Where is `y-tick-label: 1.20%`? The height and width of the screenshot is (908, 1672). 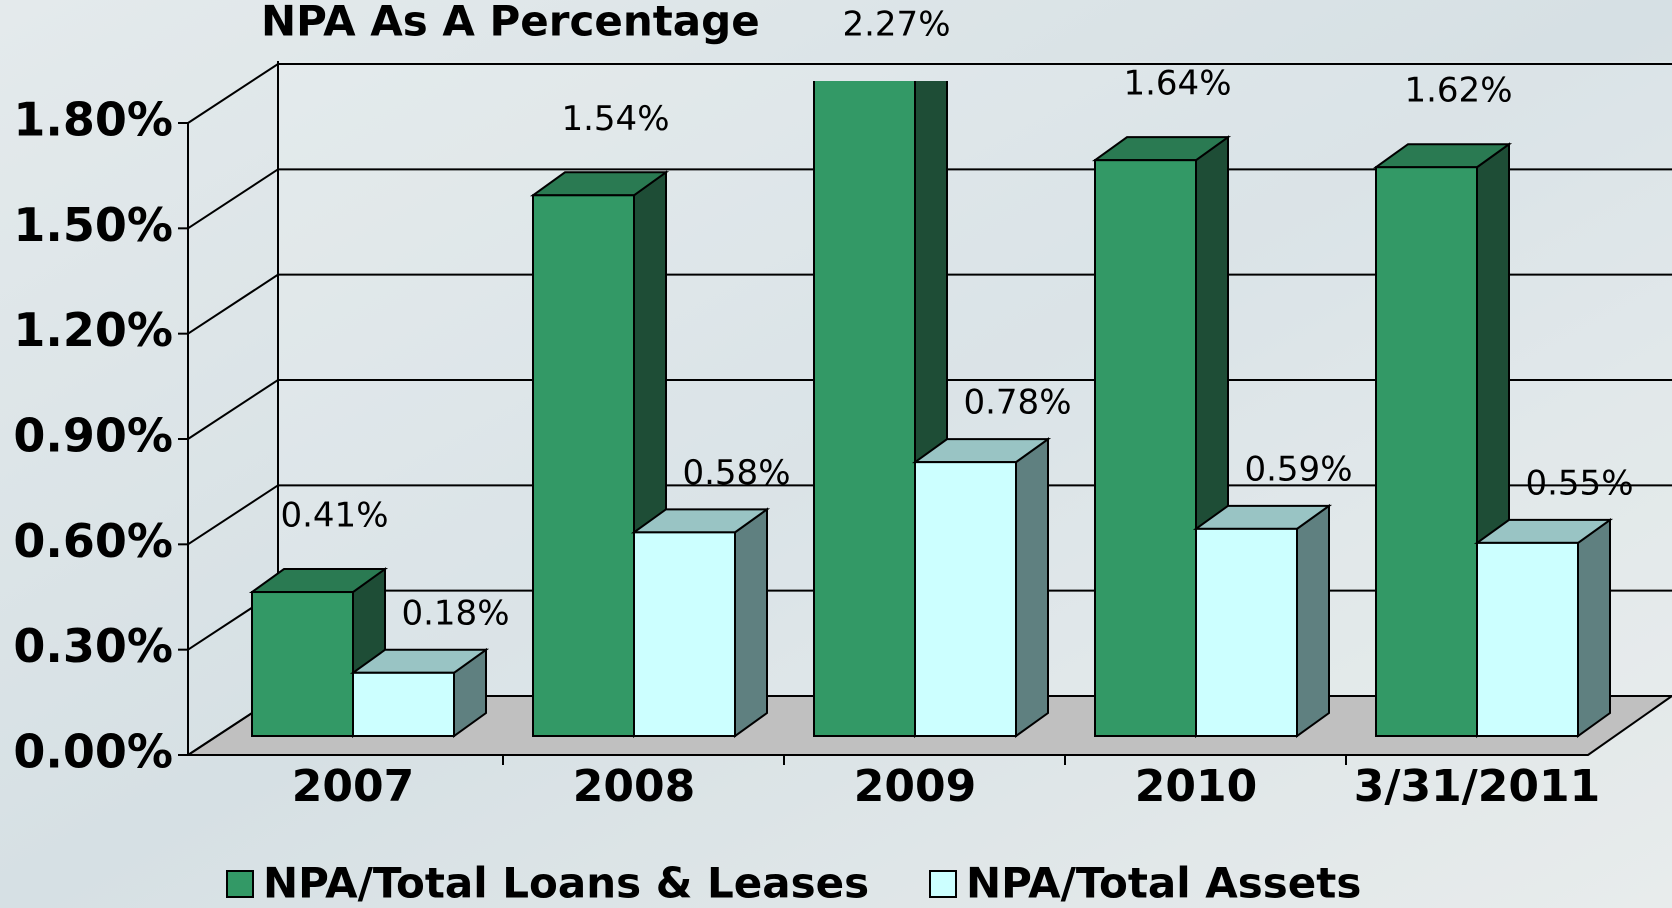
y-tick-label: 1.20% is located at coordinates (93, 330).